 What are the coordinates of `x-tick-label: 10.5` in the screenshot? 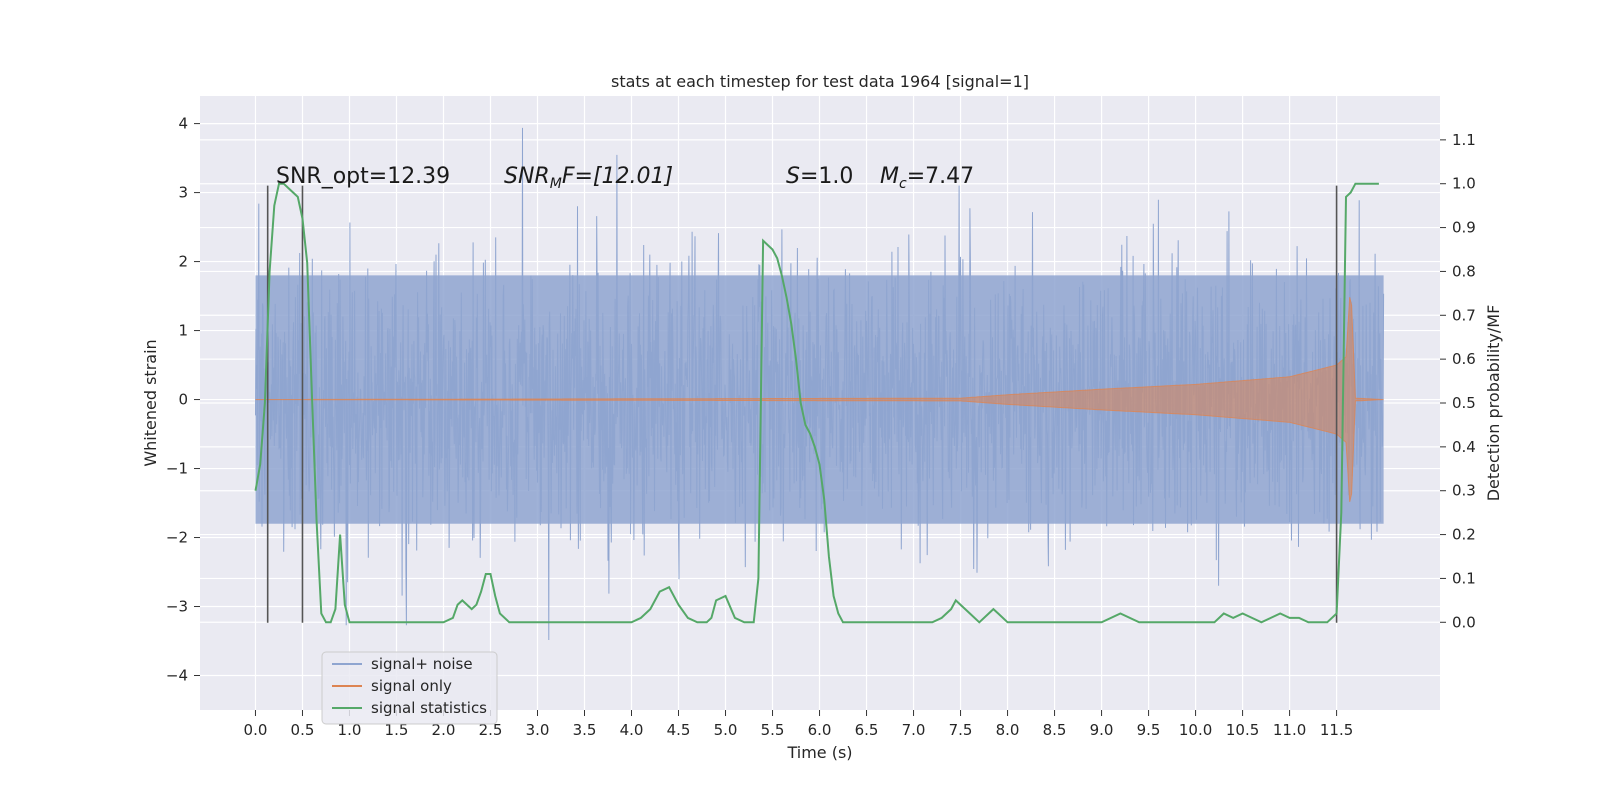 It's located at (1242, 730).